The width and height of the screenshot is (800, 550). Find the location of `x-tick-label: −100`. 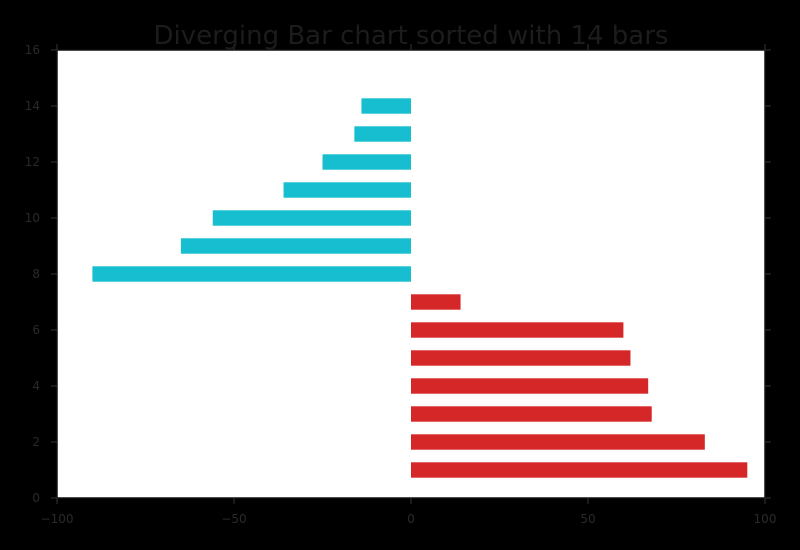

x-tick-label: −100 is located at coordinates (57, 519).